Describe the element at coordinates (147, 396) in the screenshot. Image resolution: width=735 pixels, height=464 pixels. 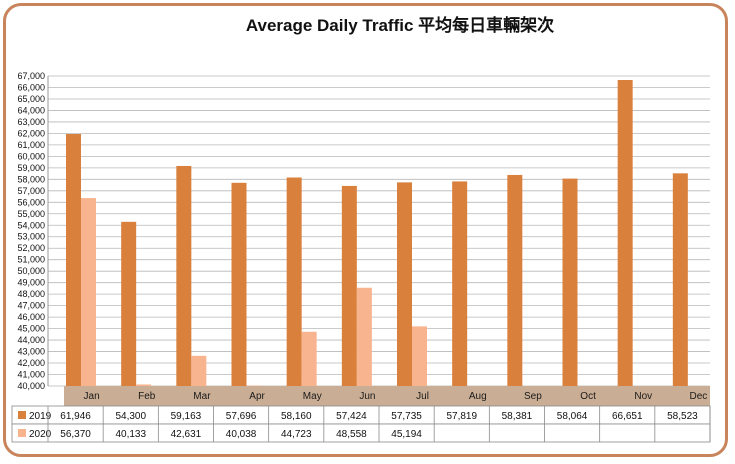
I see `category-label: Feb` at that location.